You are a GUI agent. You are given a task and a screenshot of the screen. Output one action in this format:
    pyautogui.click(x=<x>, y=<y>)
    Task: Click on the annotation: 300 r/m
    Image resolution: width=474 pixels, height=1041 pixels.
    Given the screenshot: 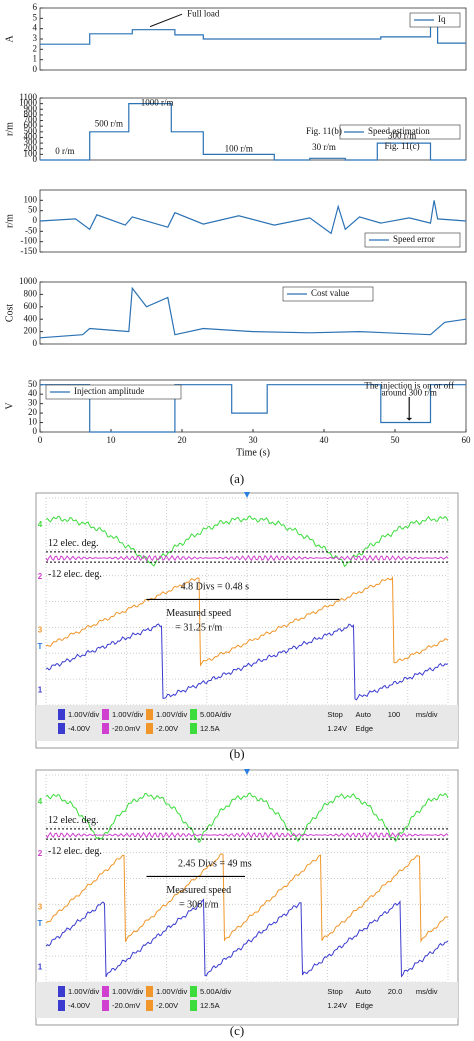 What is the action you would take?
    pyautogui.click(x=402, y=135)
    